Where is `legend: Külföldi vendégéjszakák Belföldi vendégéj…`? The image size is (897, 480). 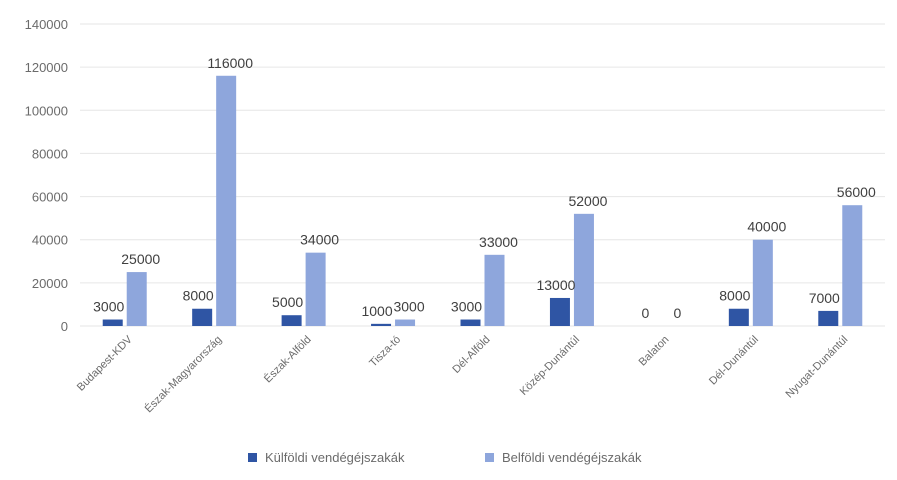
legend: Külföldi vendégéjszakák Belföldi vendégéj… is located at coordinates (445, 457).